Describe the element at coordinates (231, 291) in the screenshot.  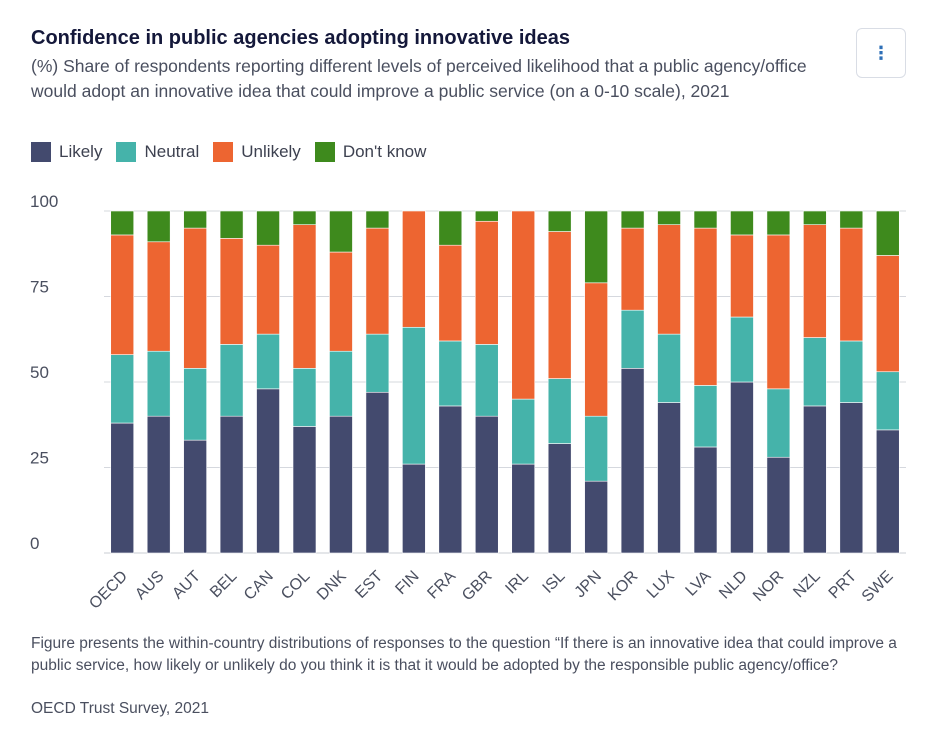
I see `bar-bel-unlikely` at that location.